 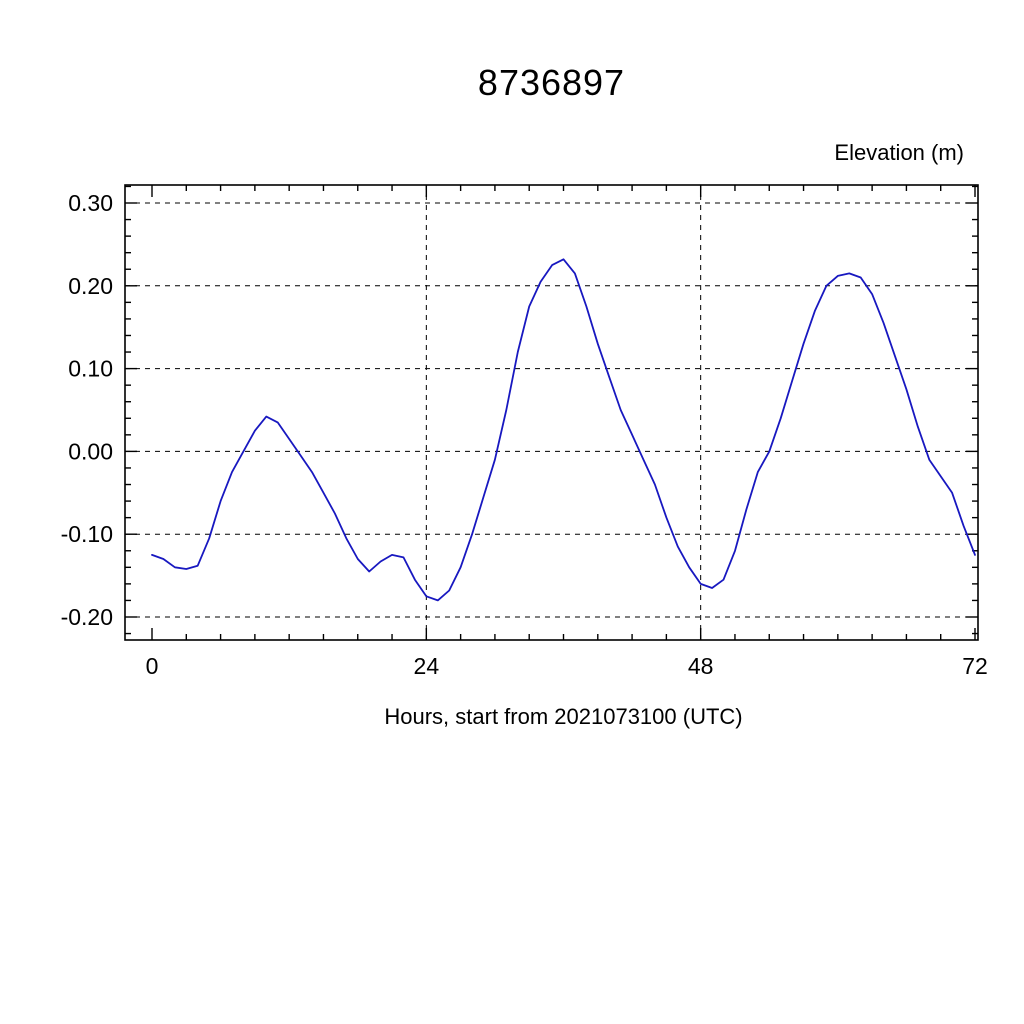 What do you see at coordinates (899, 152) in the screenshot?
I see `y-axis-title: Elevation (m)` at bounding box center [899, 152].